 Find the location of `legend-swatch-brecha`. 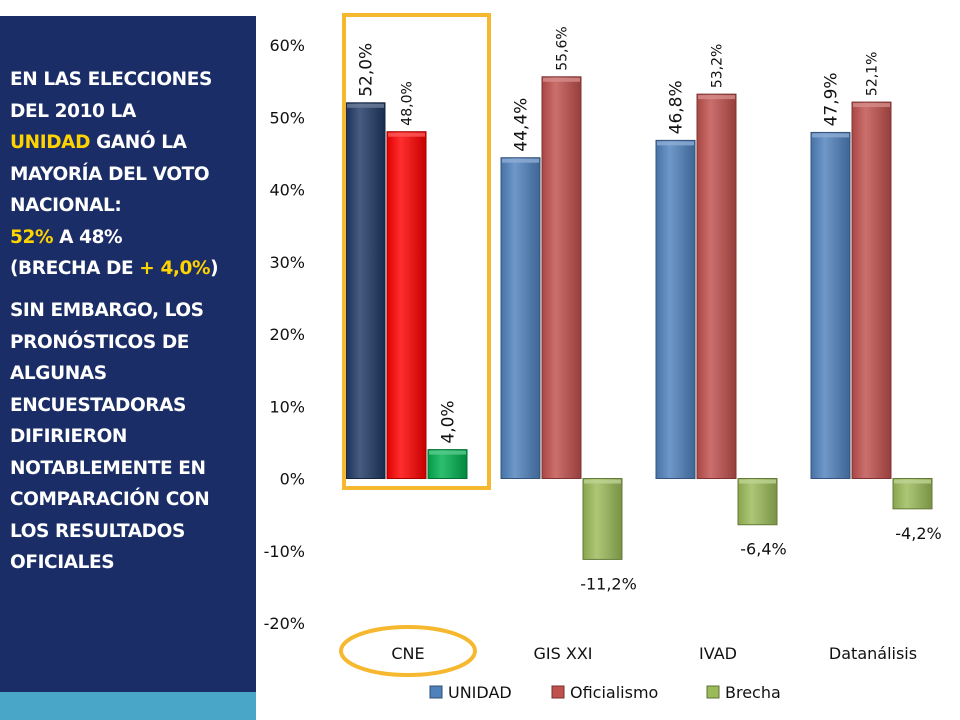

legend-swatch-brecha is located at coordinates (713, 692).